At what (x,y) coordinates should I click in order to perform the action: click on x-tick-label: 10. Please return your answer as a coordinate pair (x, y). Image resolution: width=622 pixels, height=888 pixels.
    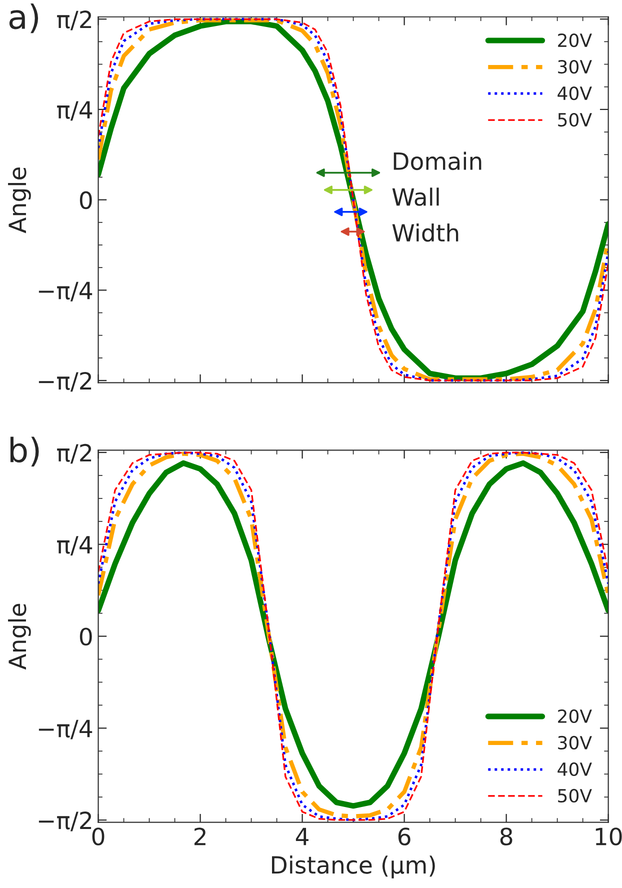
    Looking at the image, I should click on (609, 837).